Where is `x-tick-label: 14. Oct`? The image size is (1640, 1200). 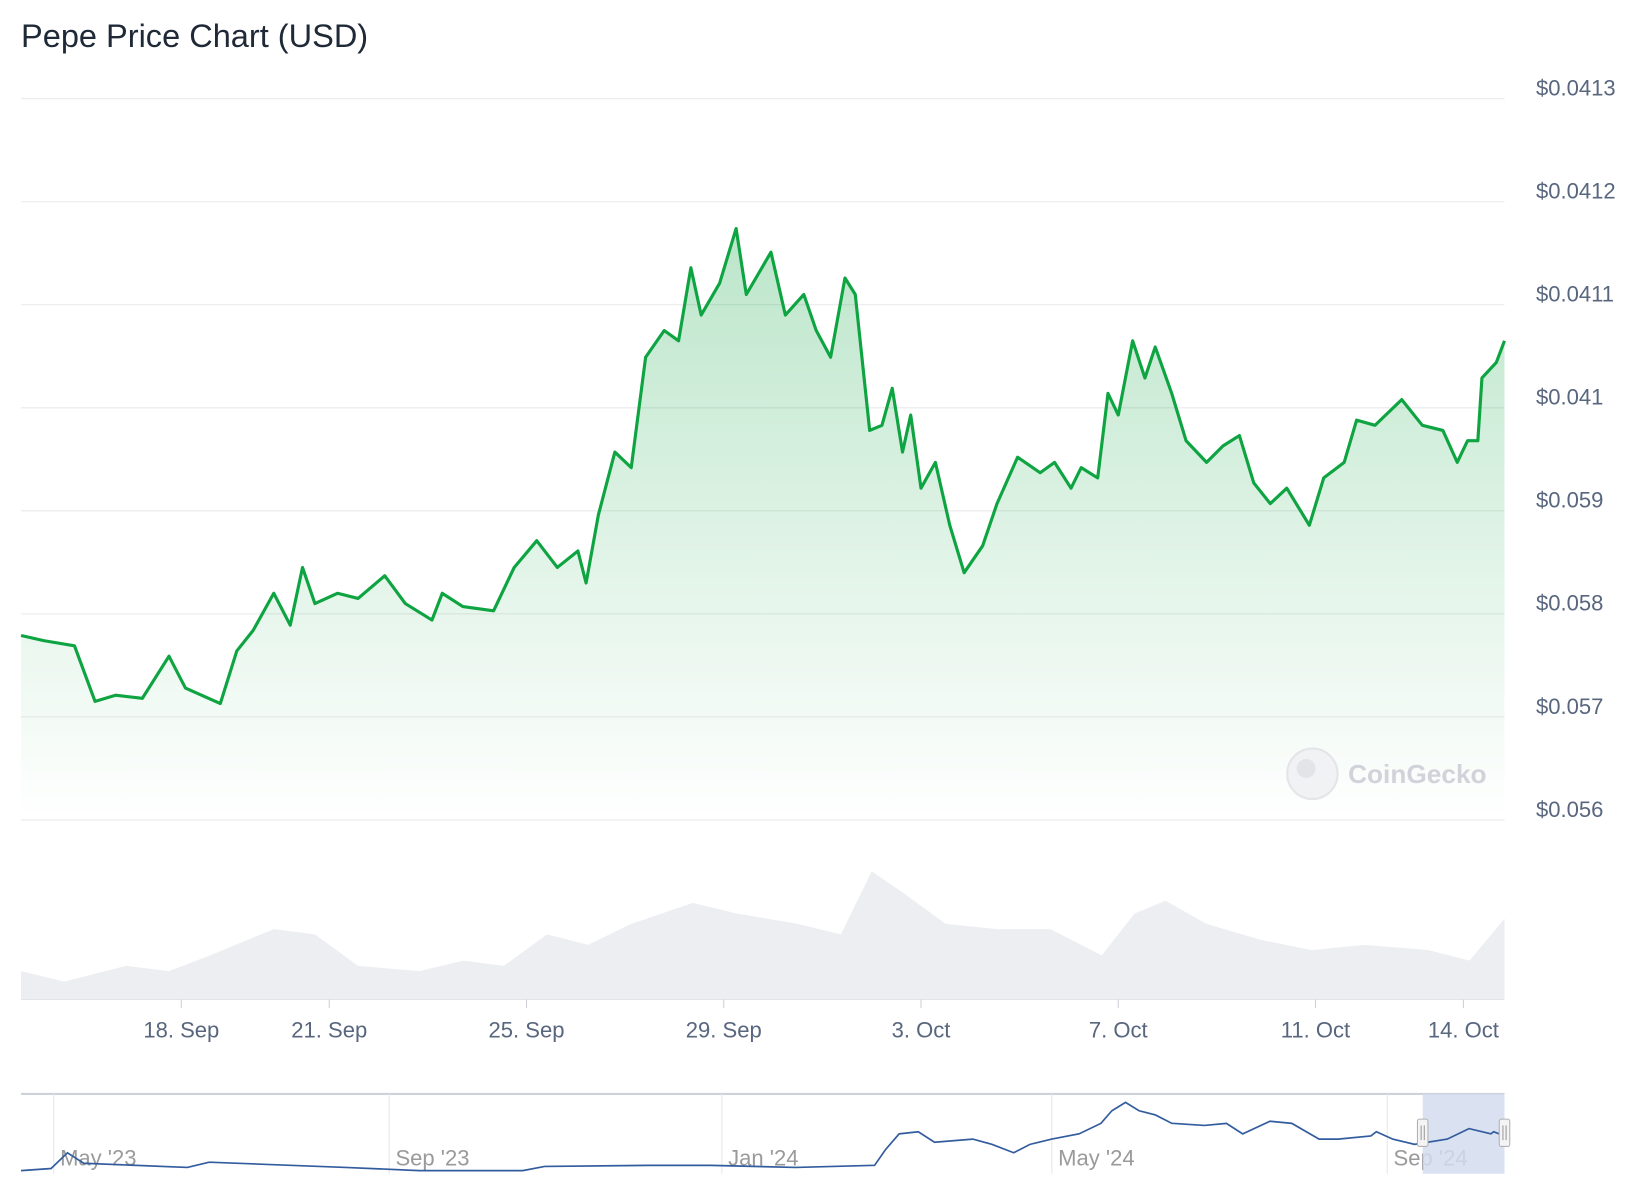 x-tick-label: 14. Oct is located at coordinates (1463, 1029).